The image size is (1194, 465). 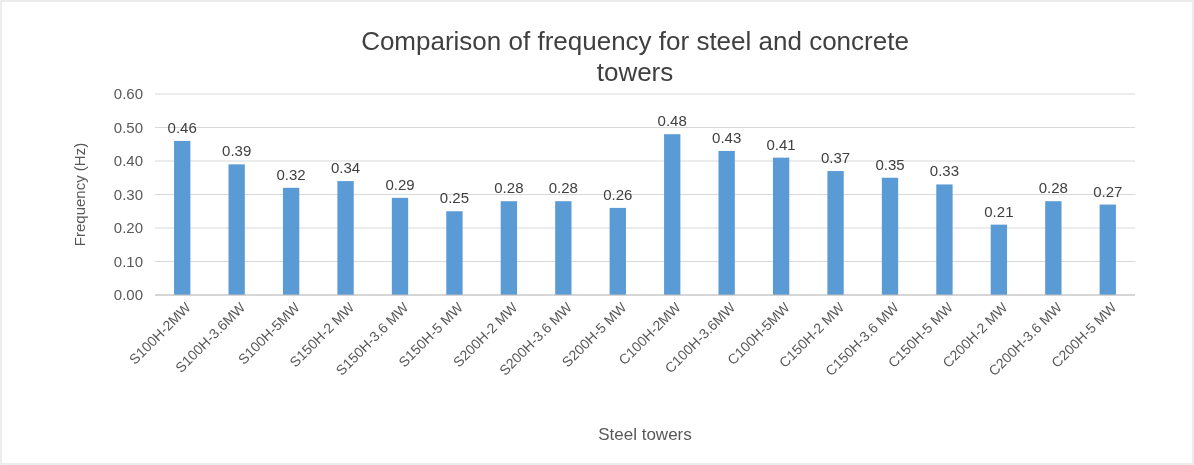 I want to click on data-label: 0.25, so click(x=454, y=198).